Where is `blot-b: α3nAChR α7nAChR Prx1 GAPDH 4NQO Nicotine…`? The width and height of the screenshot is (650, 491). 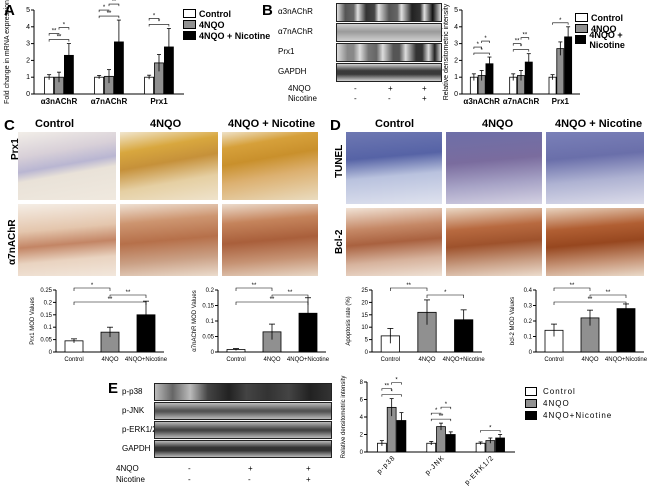
blot-b: α3nAChR α7nAChR Prx1 GAPDH 4NQO Nicotine… is located at coordinates (358, 54).